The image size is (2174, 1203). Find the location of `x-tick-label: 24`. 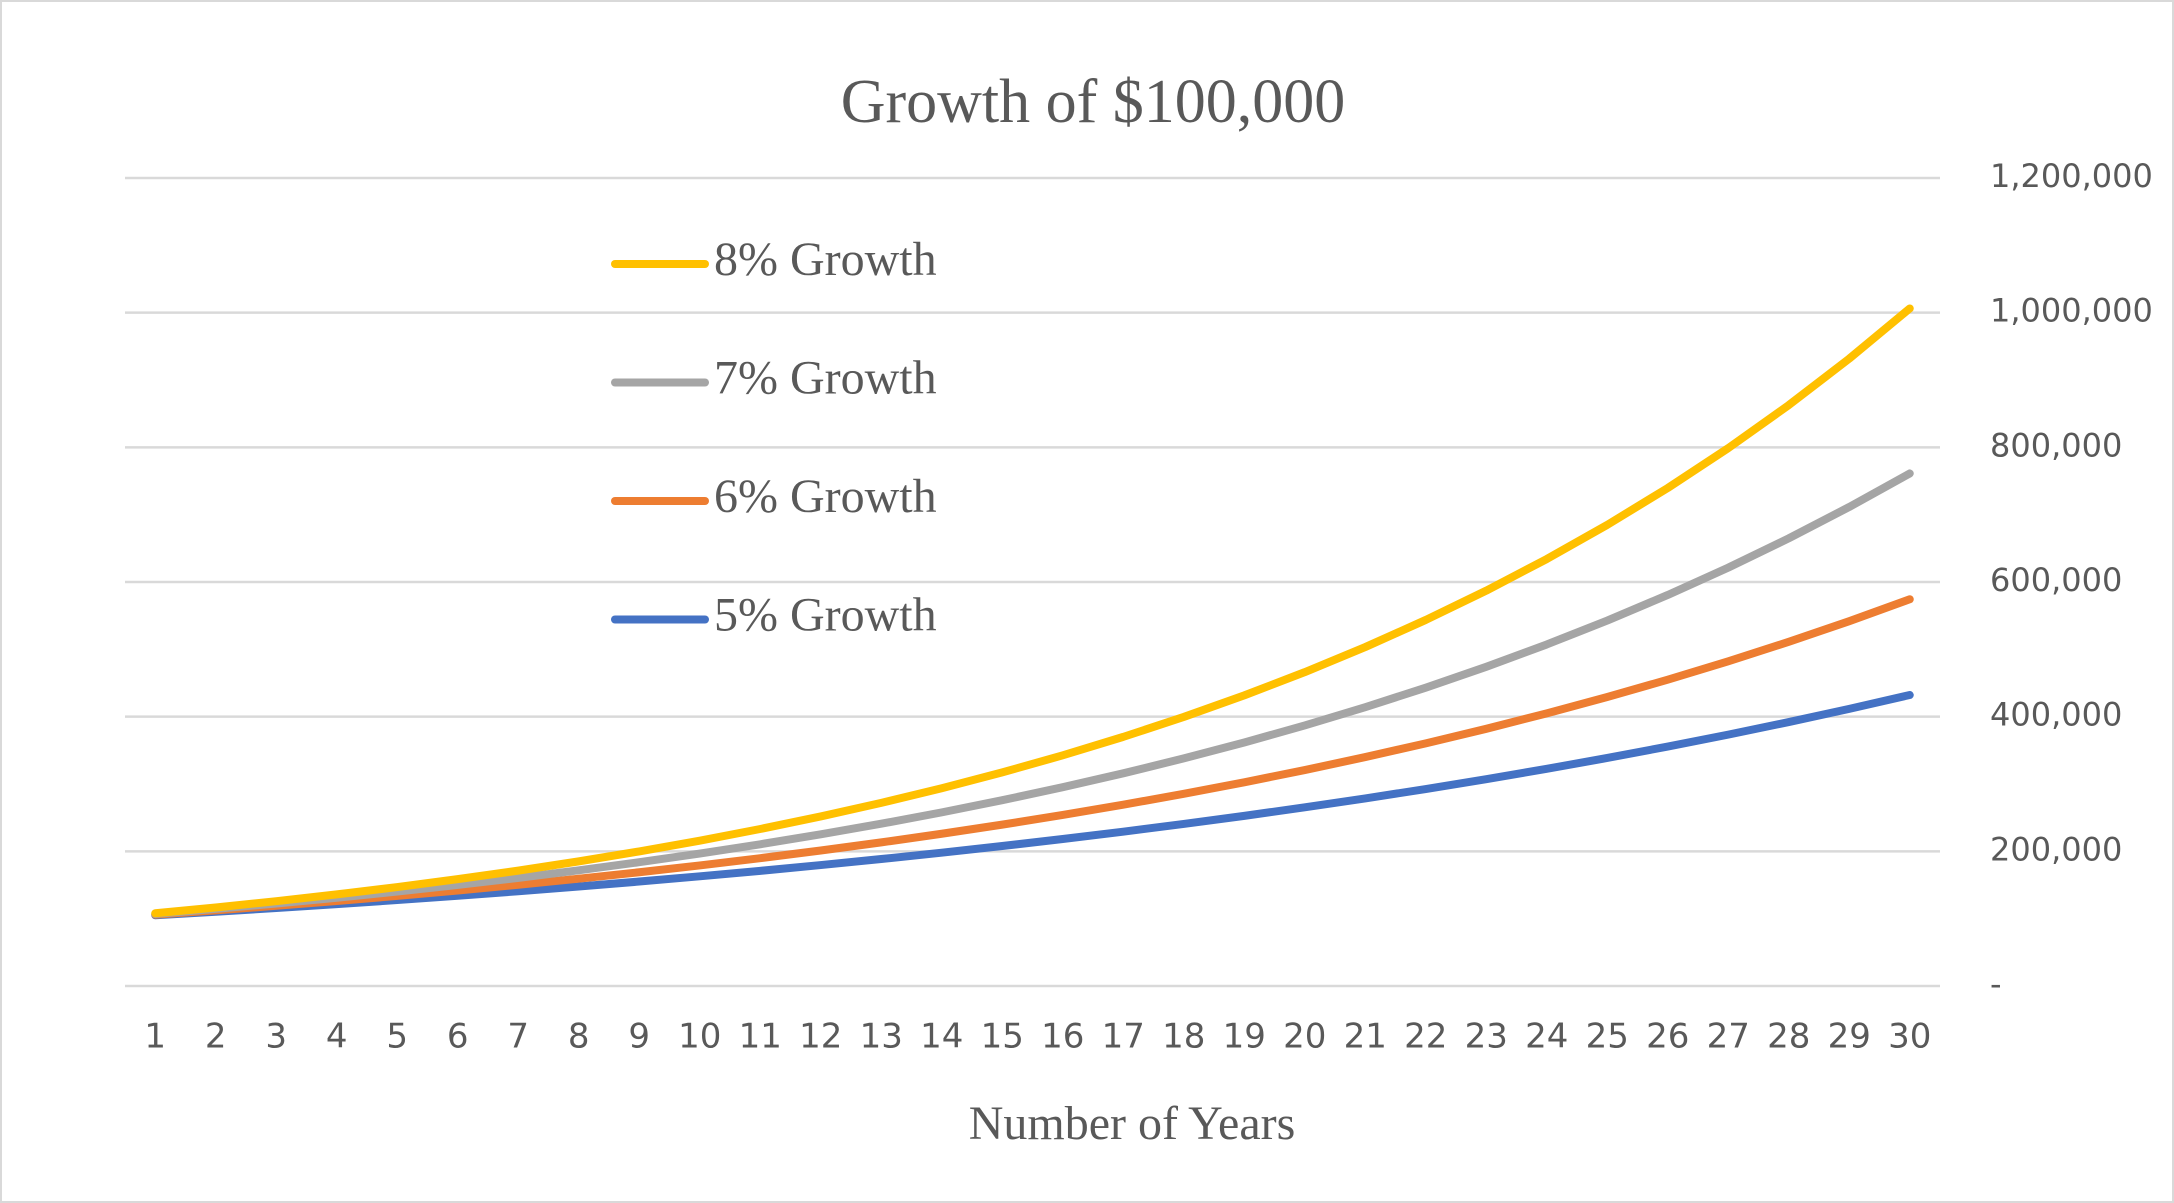

x-tick-label: 24 is located at coordinates (1546, 1037).